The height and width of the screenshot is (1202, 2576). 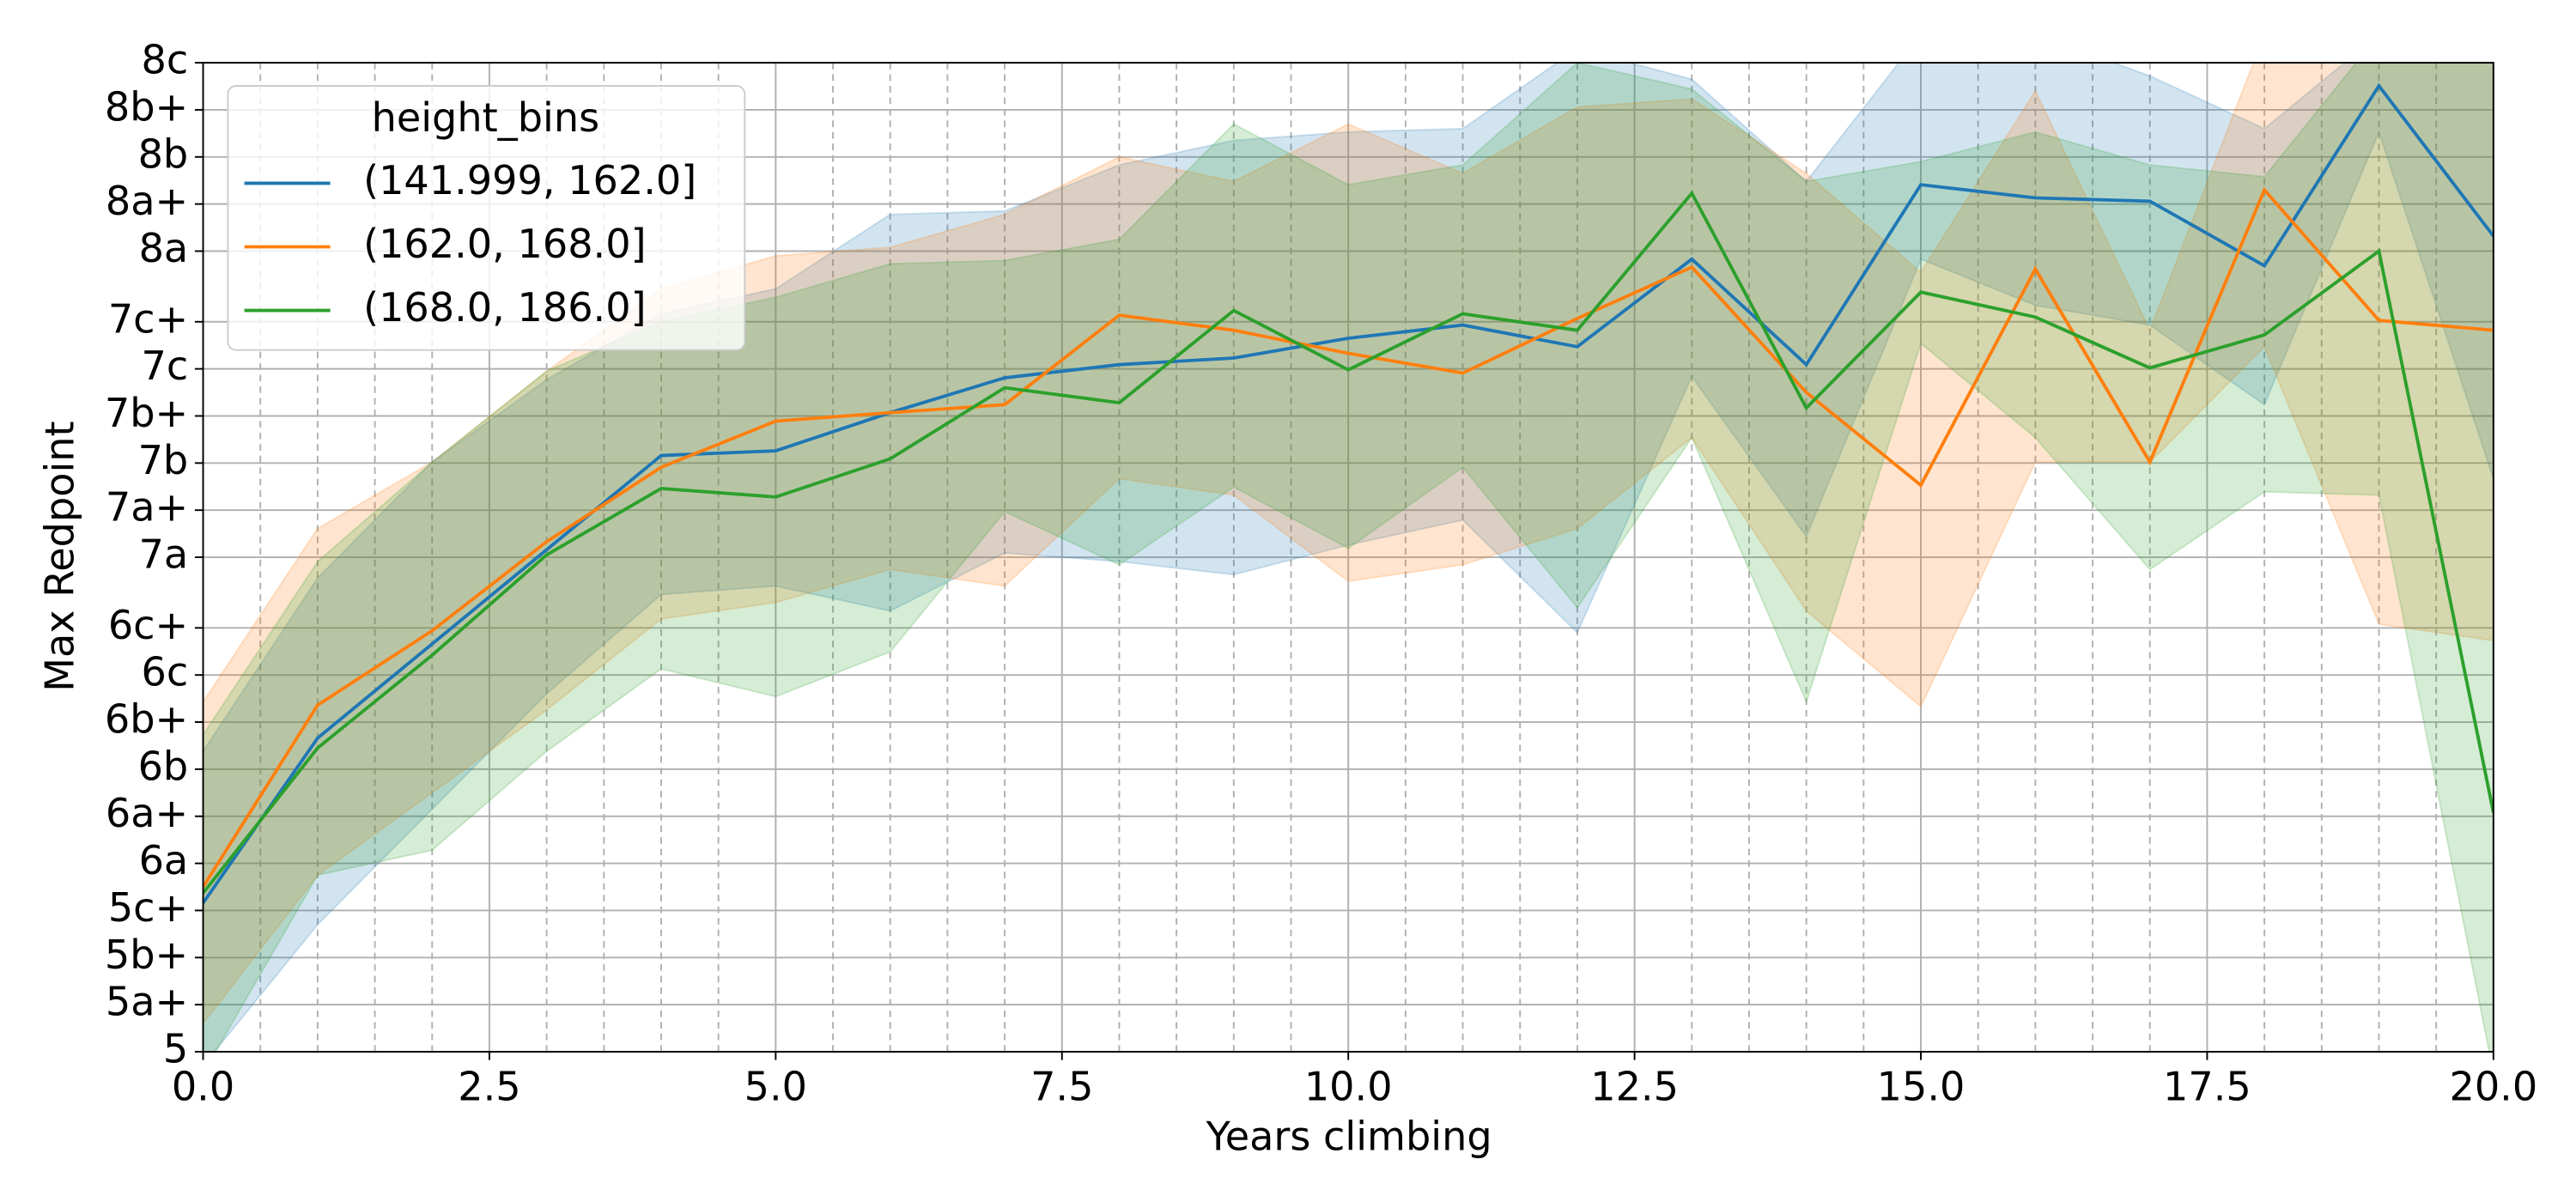 What do you see at coordinates (147, 813) in the screenshot?
I see `y-tick-label: 6a+` at bounding box center [147, 813].